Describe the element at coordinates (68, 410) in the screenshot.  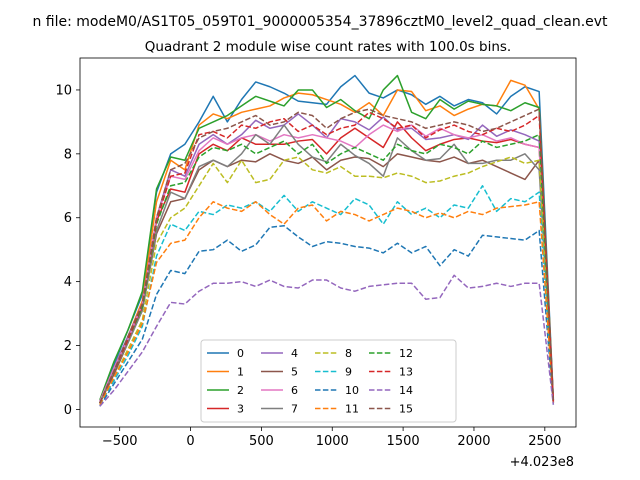
I see `y-tick-label: 0` at that location.